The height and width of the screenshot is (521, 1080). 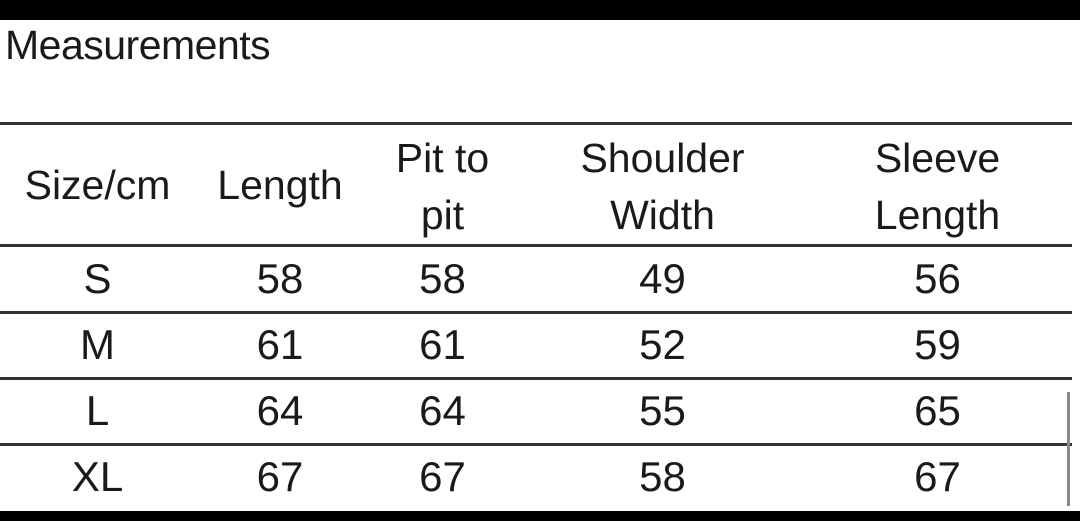 I want to click on table-cell: M, so click(x=97, y=344).